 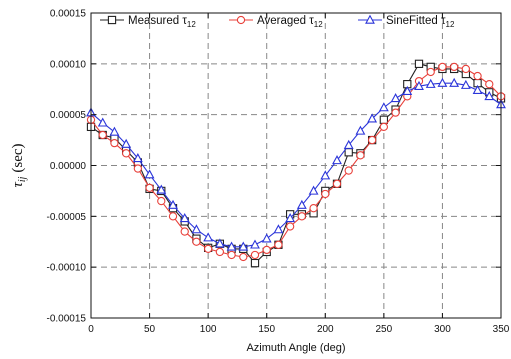 What do you see at coordinates (67, 319) in the screenshot?
I see `y-tick-label: -0.00015` at bounding box center [67, 319].